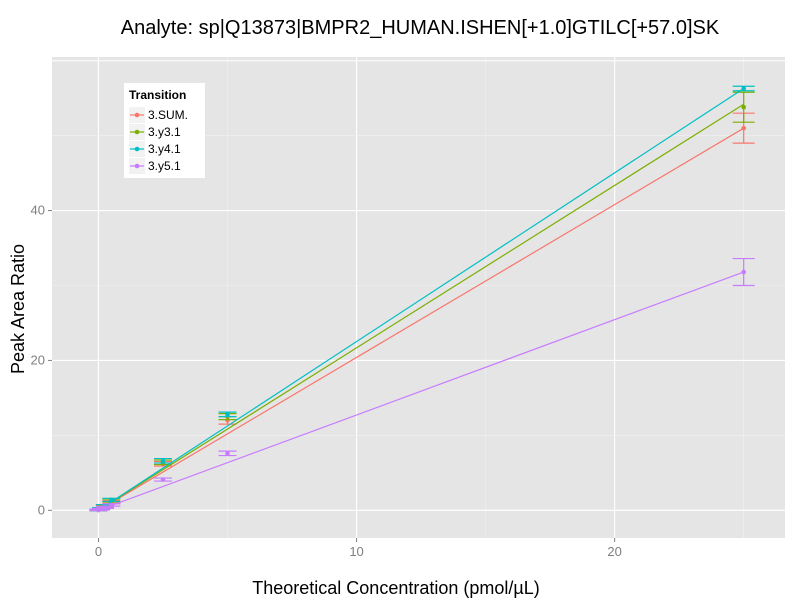 This screenshot has width=800, height=605. What do you see at coordinates (157, 95) in the screenshot?
I see `legend-title: Transition` at bounding box center [157, 95].